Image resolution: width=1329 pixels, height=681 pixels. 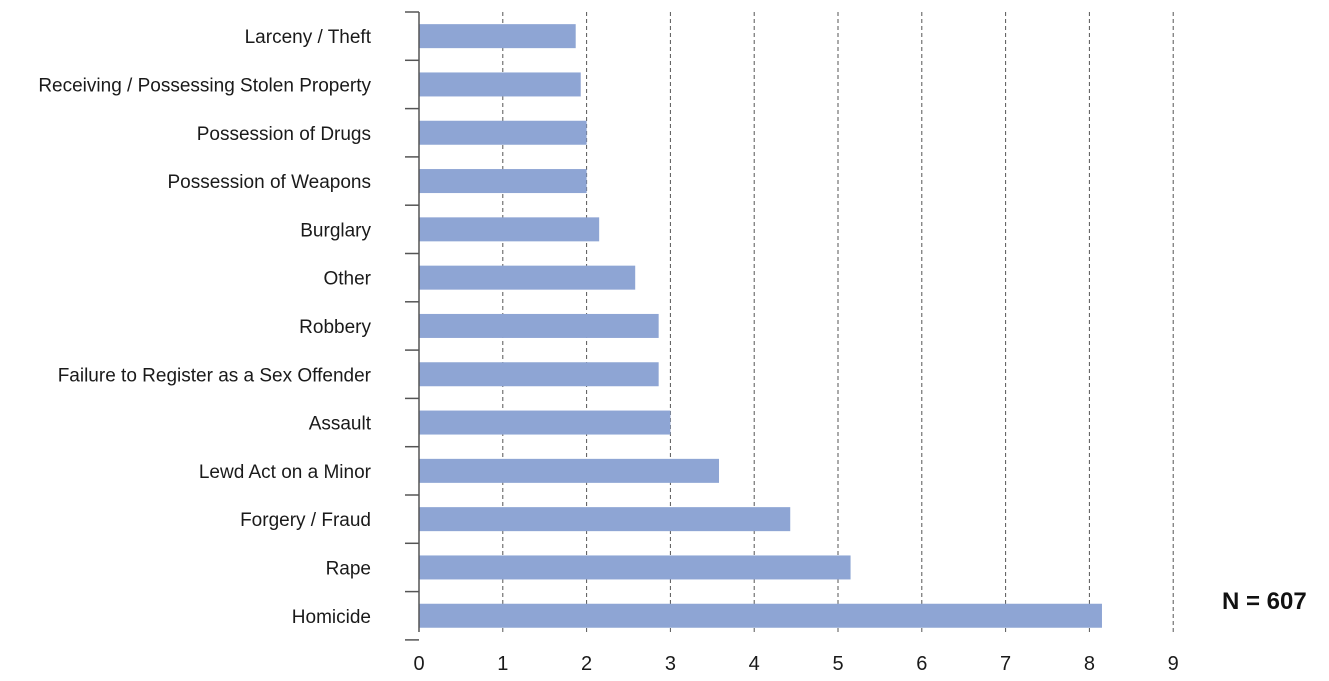 What do you see at coordinates (418, 664) in the screenshot?
I see `x-tick-label-0: 0` at bounding box center [418, 664].